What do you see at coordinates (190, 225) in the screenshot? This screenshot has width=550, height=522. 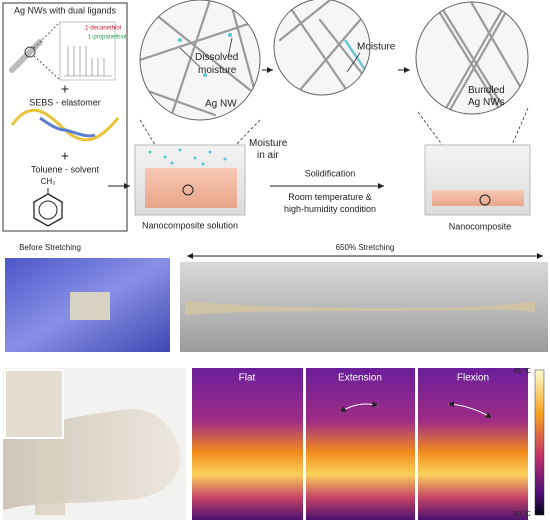 I see `stage-label: Nanocomposite solution` at bounding box center [190, 225].